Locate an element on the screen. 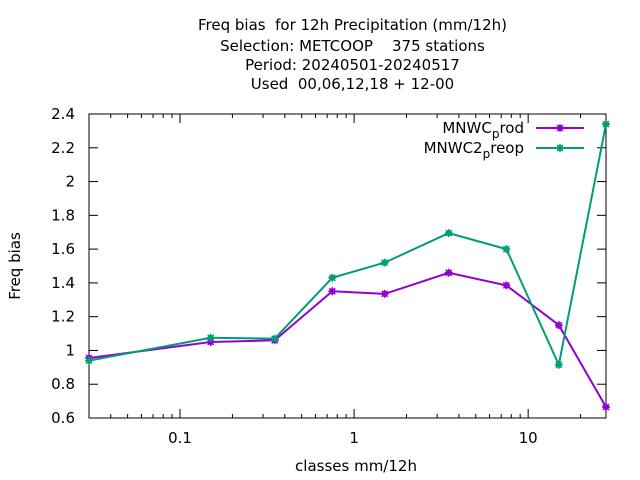  chart-title-line-3: Period: 20240501-20240517 is located at coordinates (352, 65).